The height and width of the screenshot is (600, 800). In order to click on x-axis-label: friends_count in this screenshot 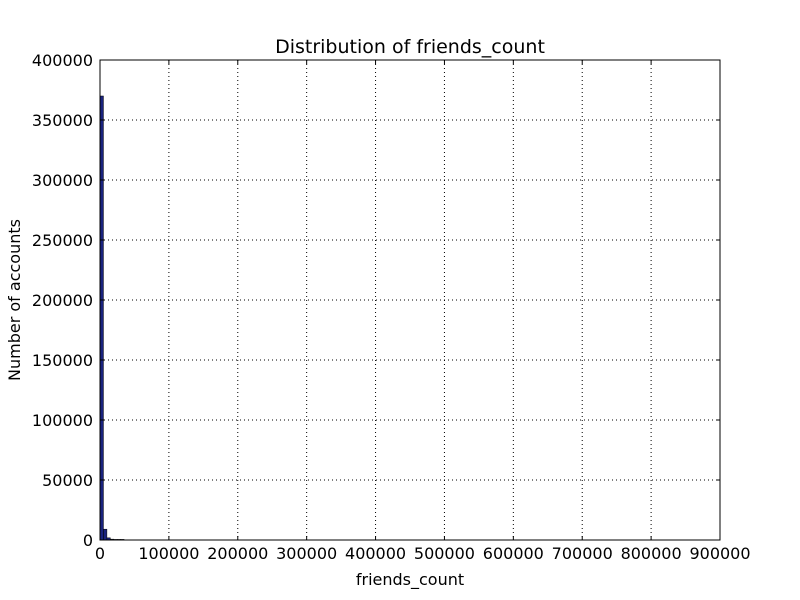, I will do `click(410, 580)`.